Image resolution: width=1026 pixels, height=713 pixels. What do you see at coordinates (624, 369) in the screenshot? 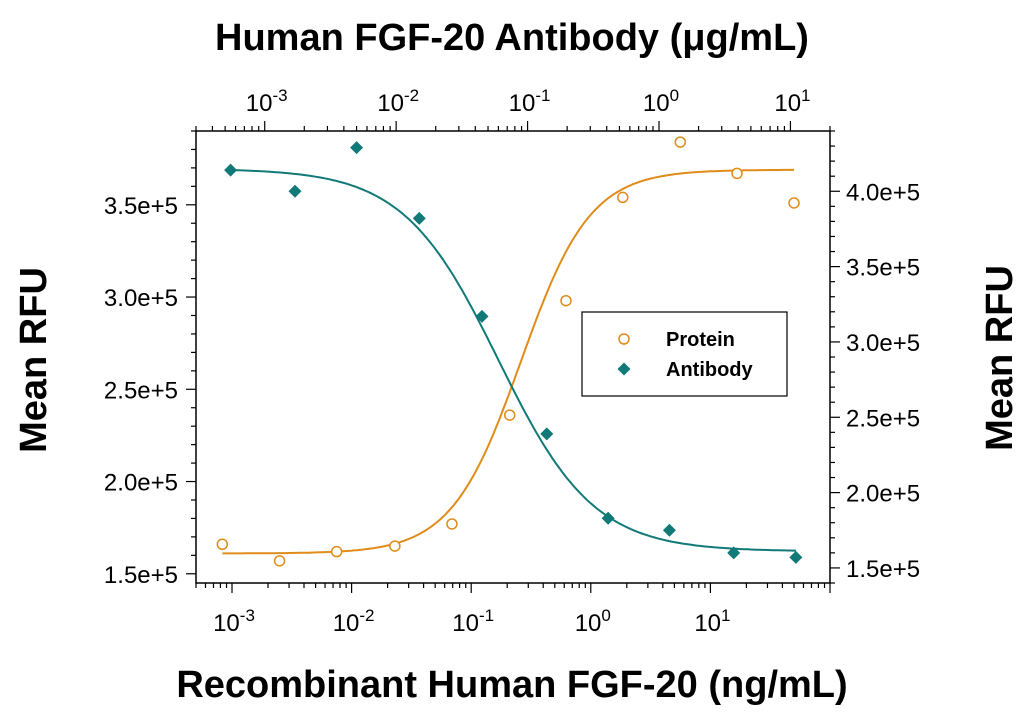
I see `legend-antibody-marker` at bounding box center [624, 369].